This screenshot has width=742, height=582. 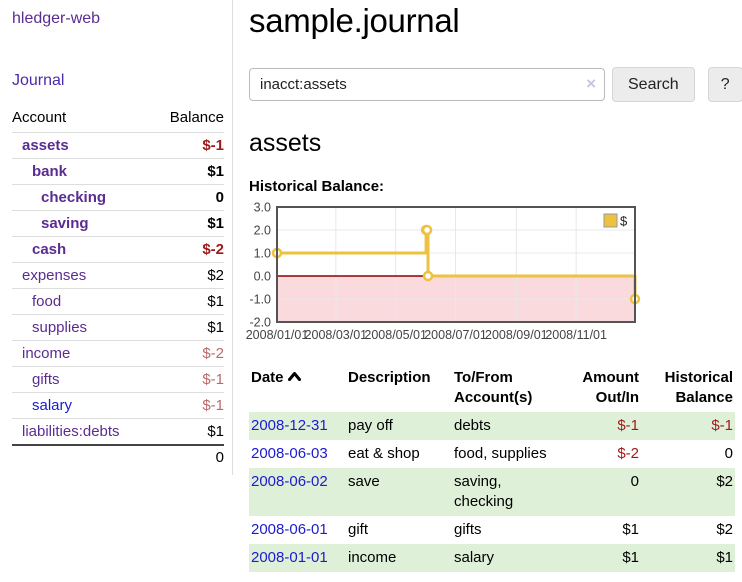 What do you see at coordinates (468, 529) in the screenshot?
I see `transaction-accounts: gifts` at bounding box center [468, 529].